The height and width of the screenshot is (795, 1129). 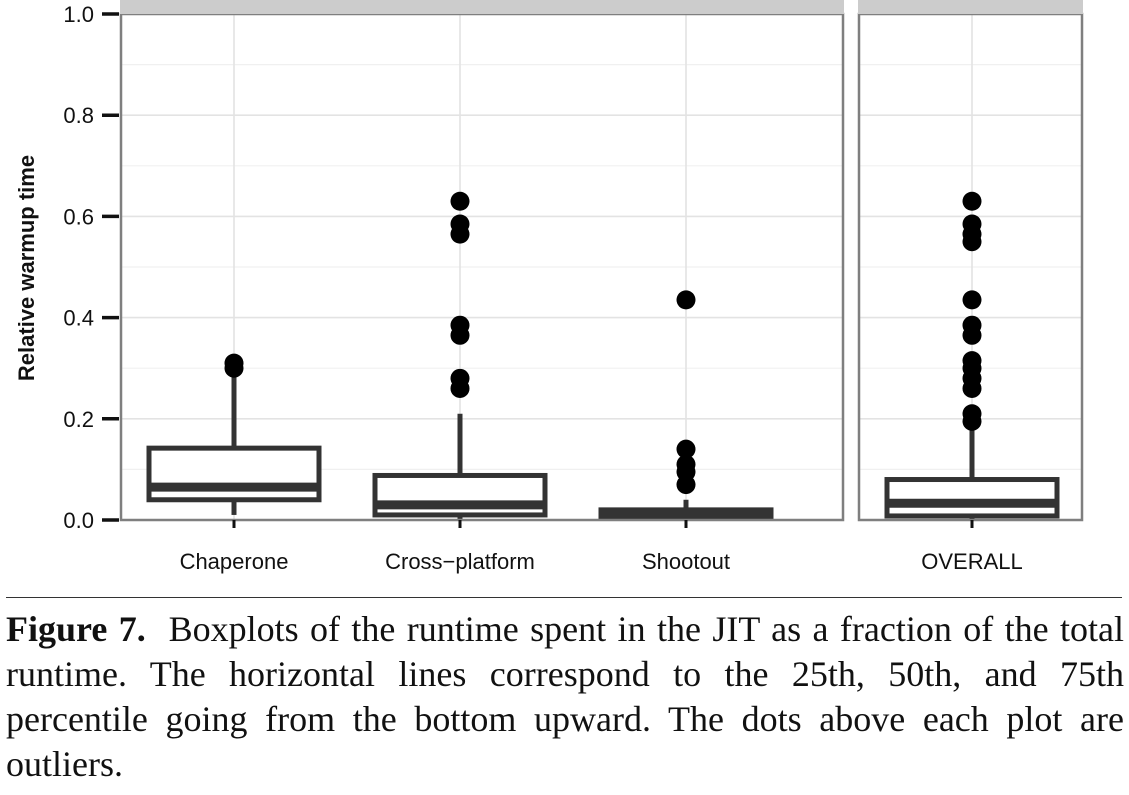 I want to click on y-tick-label: 0.6, so click(x=78, y=216).